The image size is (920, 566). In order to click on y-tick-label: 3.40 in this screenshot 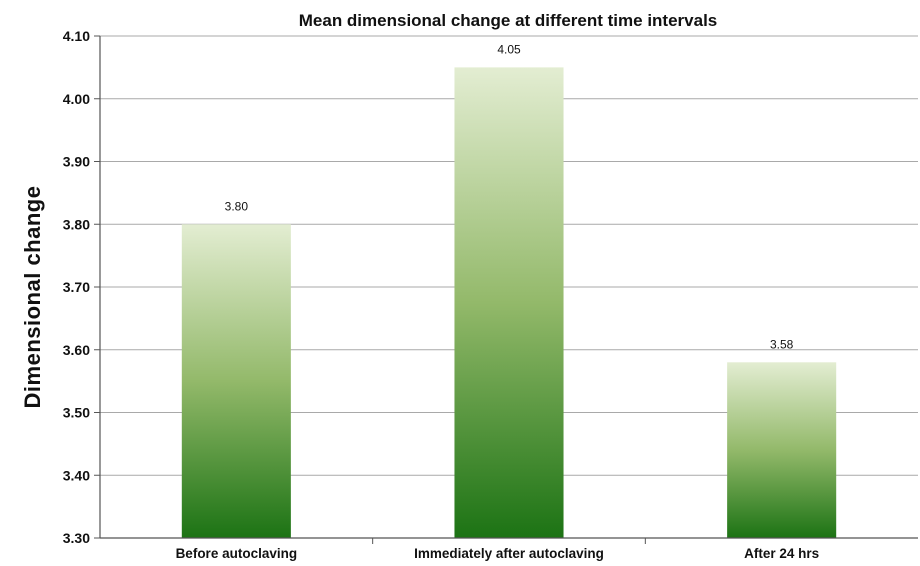, I will do `click(76, 475)`.